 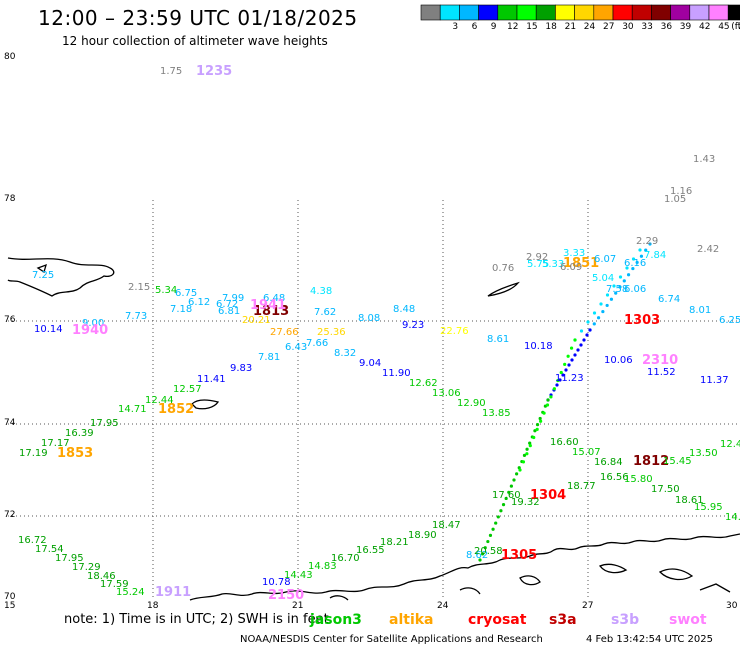 What do you see at coordinates (336, 620) in the screenshot?
I see `satellite-jason3: jason3` at bounding box center [336, 620].